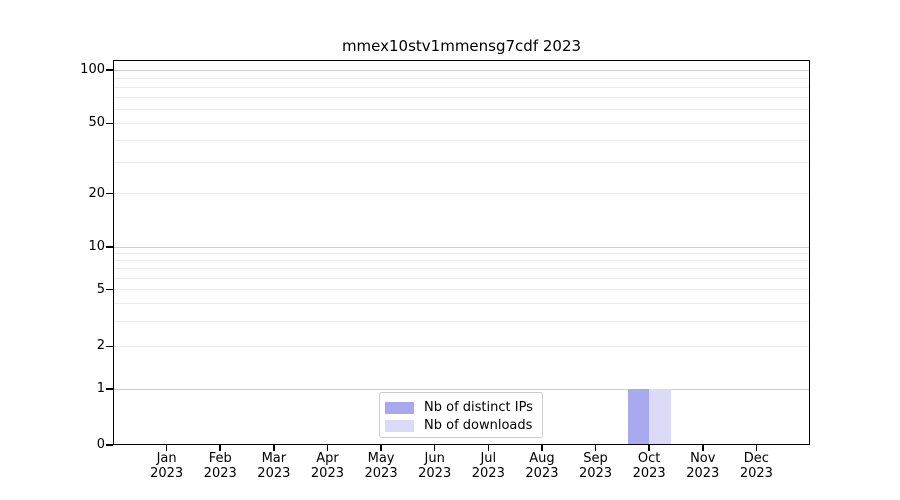 This screenshot has width=900, height=500. What do you see at coordinates (399, 407) in the screenshot?
I see `legend-swatch-distinct-ips` at bounding box center [399, 407].